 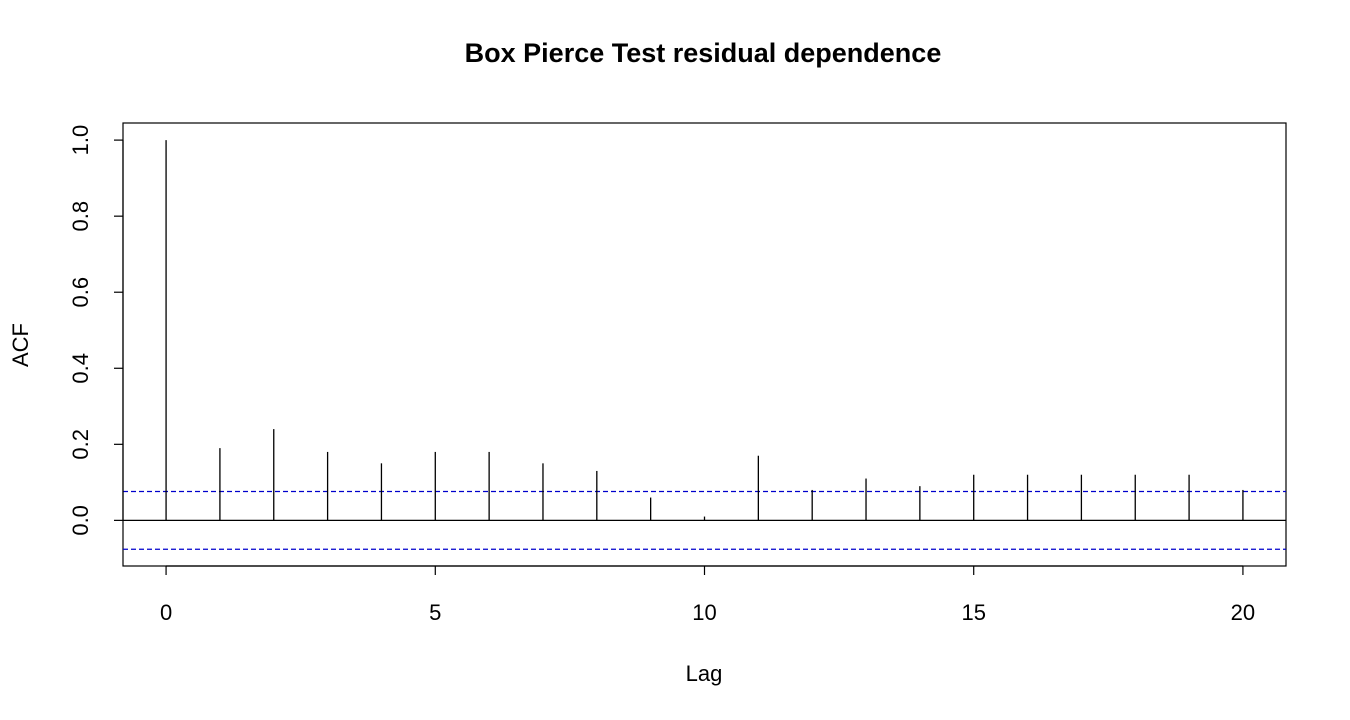 I want to click on x-tick-label-5: 5, so click(x=435, y=612).